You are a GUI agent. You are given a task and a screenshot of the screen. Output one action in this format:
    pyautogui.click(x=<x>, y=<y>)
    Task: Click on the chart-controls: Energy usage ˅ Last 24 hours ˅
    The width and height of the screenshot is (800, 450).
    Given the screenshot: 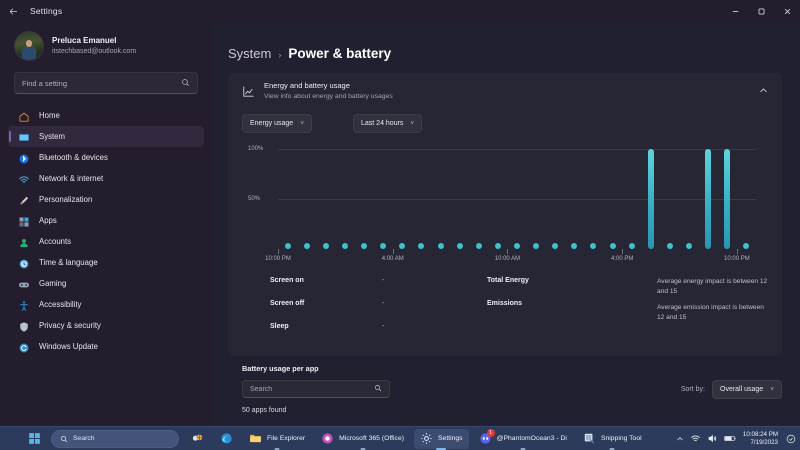 What is the action you would take?
    pyautogui.click(x=505, y=125)
    